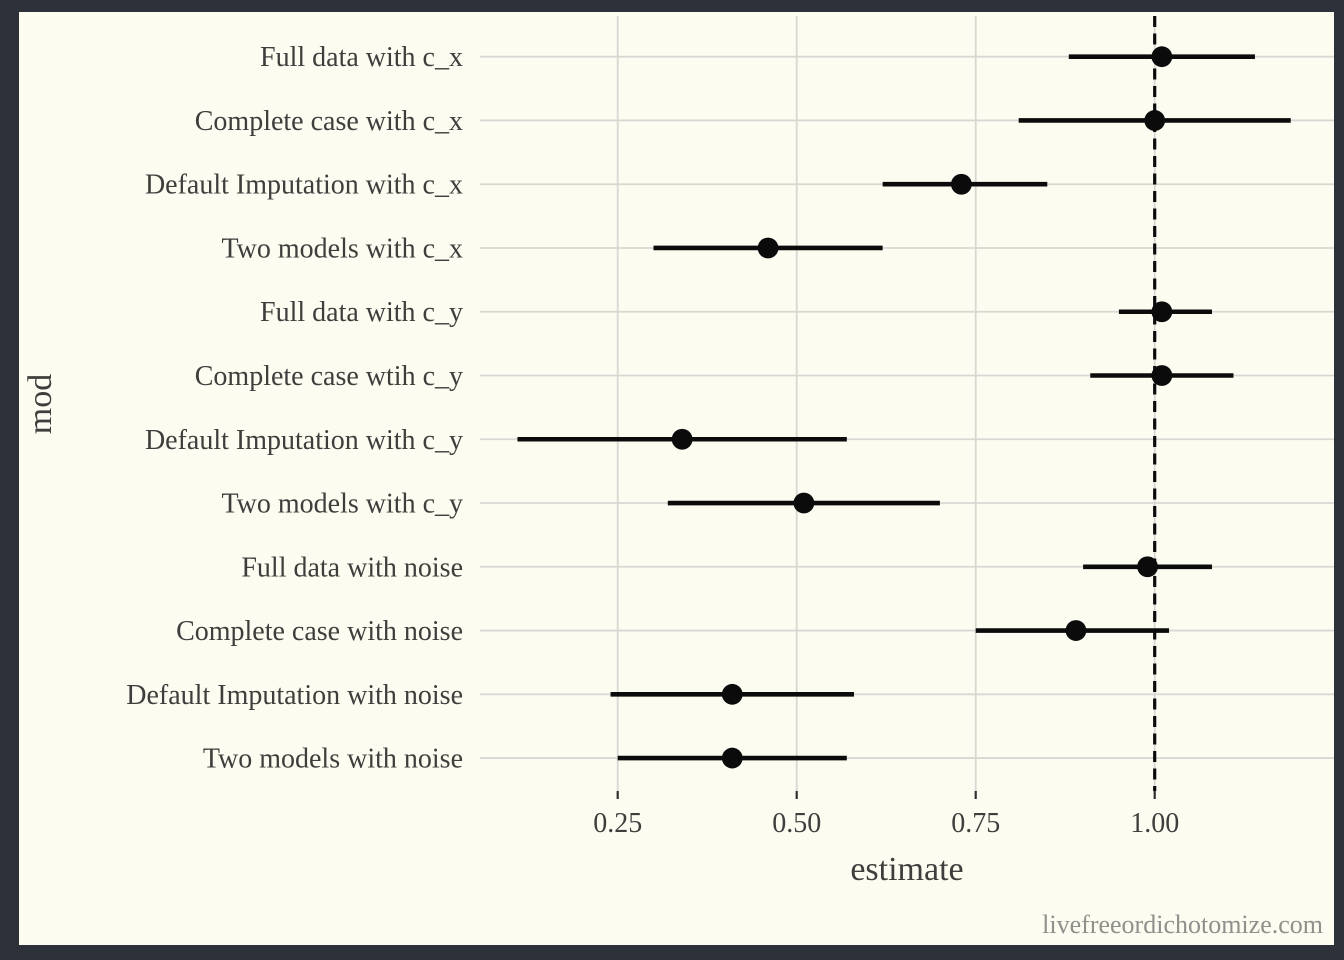  I want to click on category-label: Full data with c_y, so click(361, 312).